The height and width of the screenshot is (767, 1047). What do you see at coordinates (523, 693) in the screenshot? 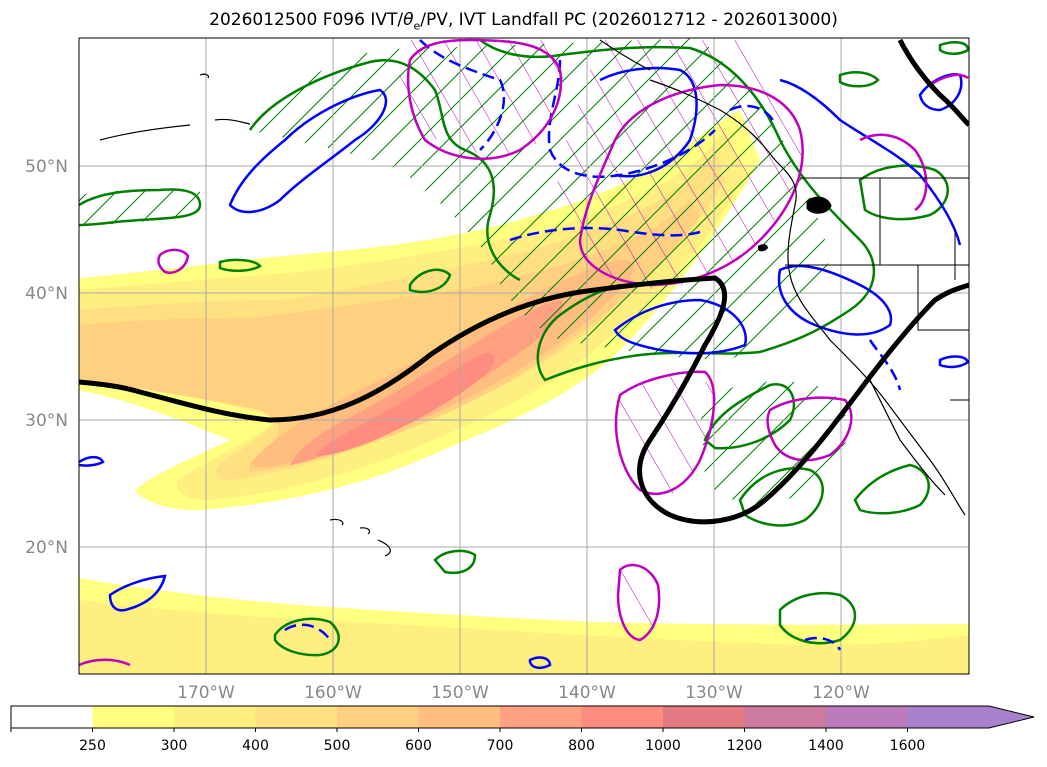
I see `longitude-labels: 170°W 160°W 150°W 140°W 130°W 120°W` at bounding box center [523, 693].